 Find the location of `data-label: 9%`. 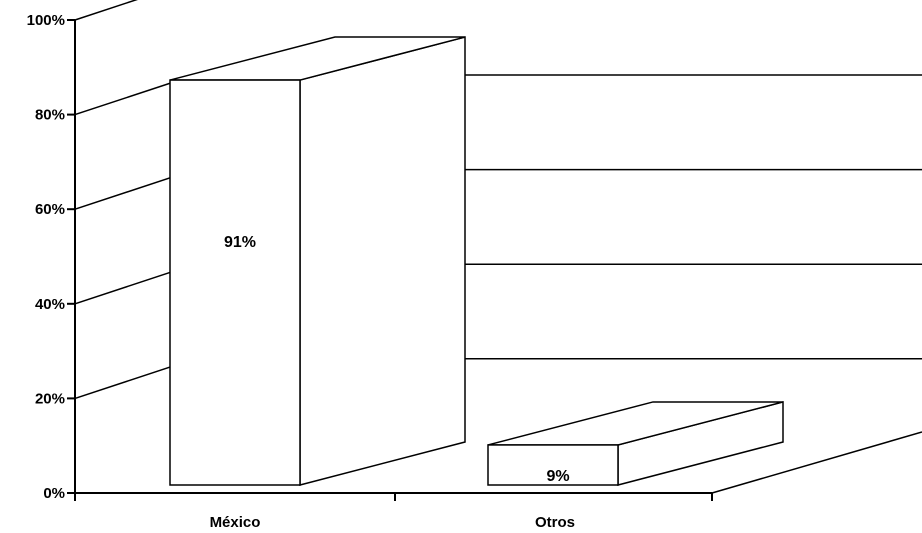

data-label: 9% is located at coordinates (557, 476).